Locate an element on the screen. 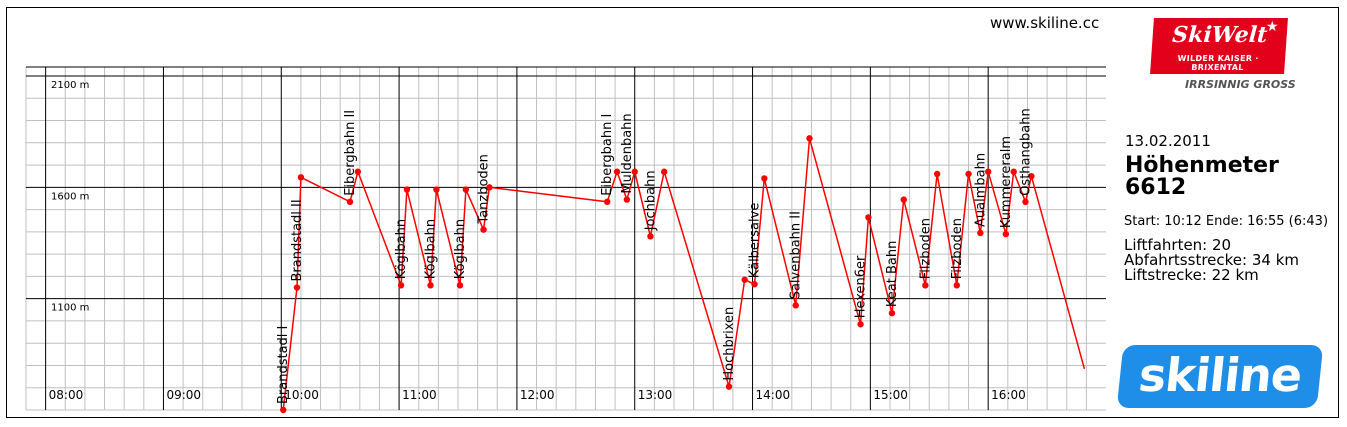  lift-label: Muldenbahn is located at coordinates (627, 153).